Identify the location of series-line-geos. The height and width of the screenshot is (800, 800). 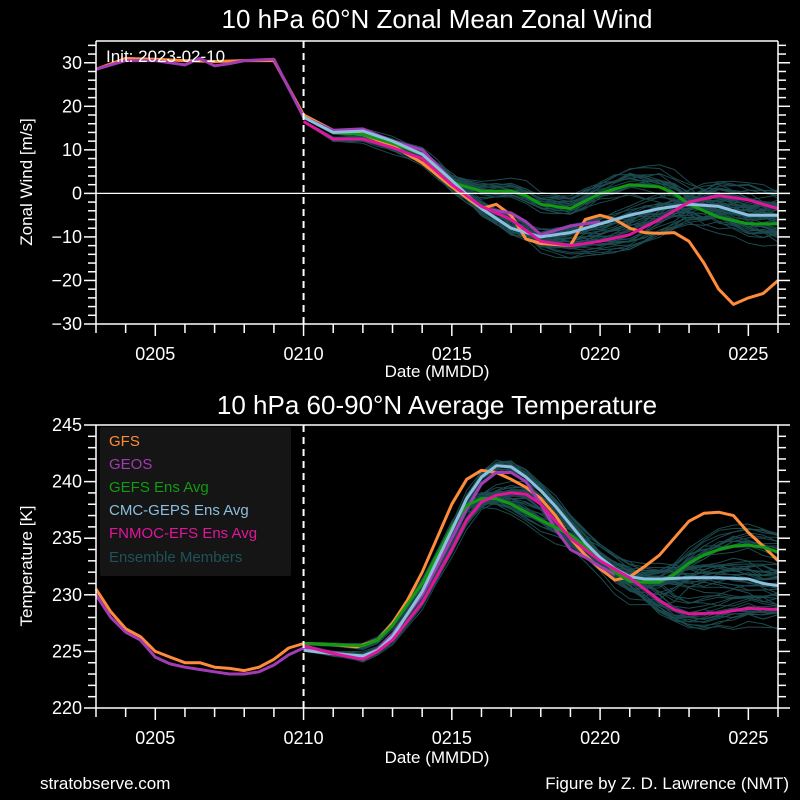
(348, 146).